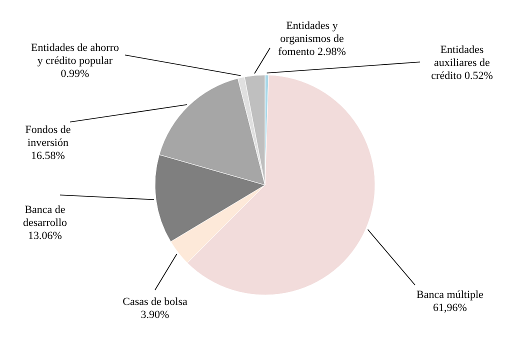 The image size is (510, 340). I want to click on slice-label: Banca múltiple, so click(450, 295).